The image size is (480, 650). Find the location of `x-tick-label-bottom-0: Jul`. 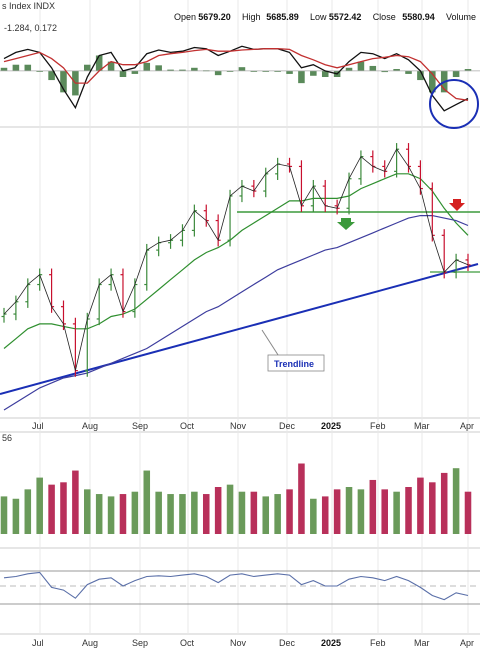

x-tick-label-bottom-0: Jul is located at coordinates (38, 643).